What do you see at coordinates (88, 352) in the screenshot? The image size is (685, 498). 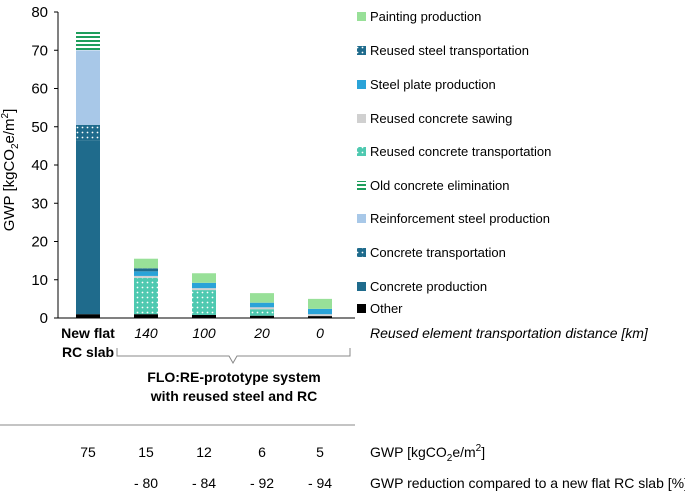 I see `x-category-label-line2: RC slab` at bounding box center [88, 352].